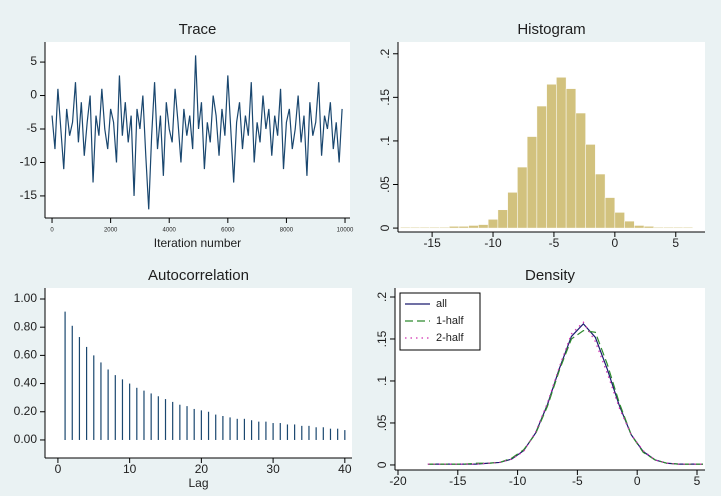 The height and width of the screenshot is (496, 721). What do you see at coordinates (450, 321) in the screenshot?
I see `legend-label: 1-half` at bounding box center [450, 321].